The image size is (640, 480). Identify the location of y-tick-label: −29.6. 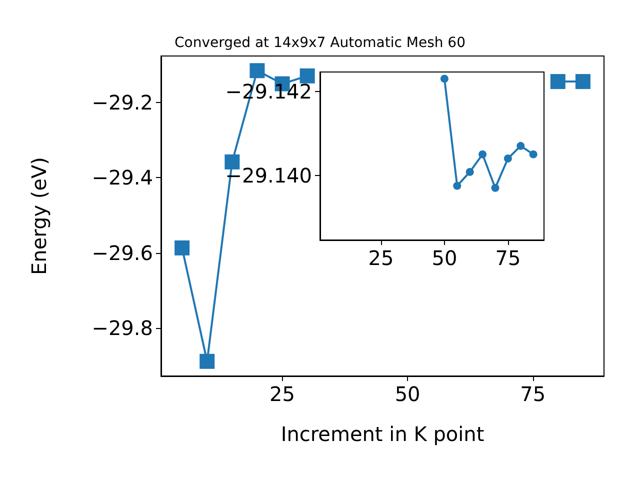
(122, 252).